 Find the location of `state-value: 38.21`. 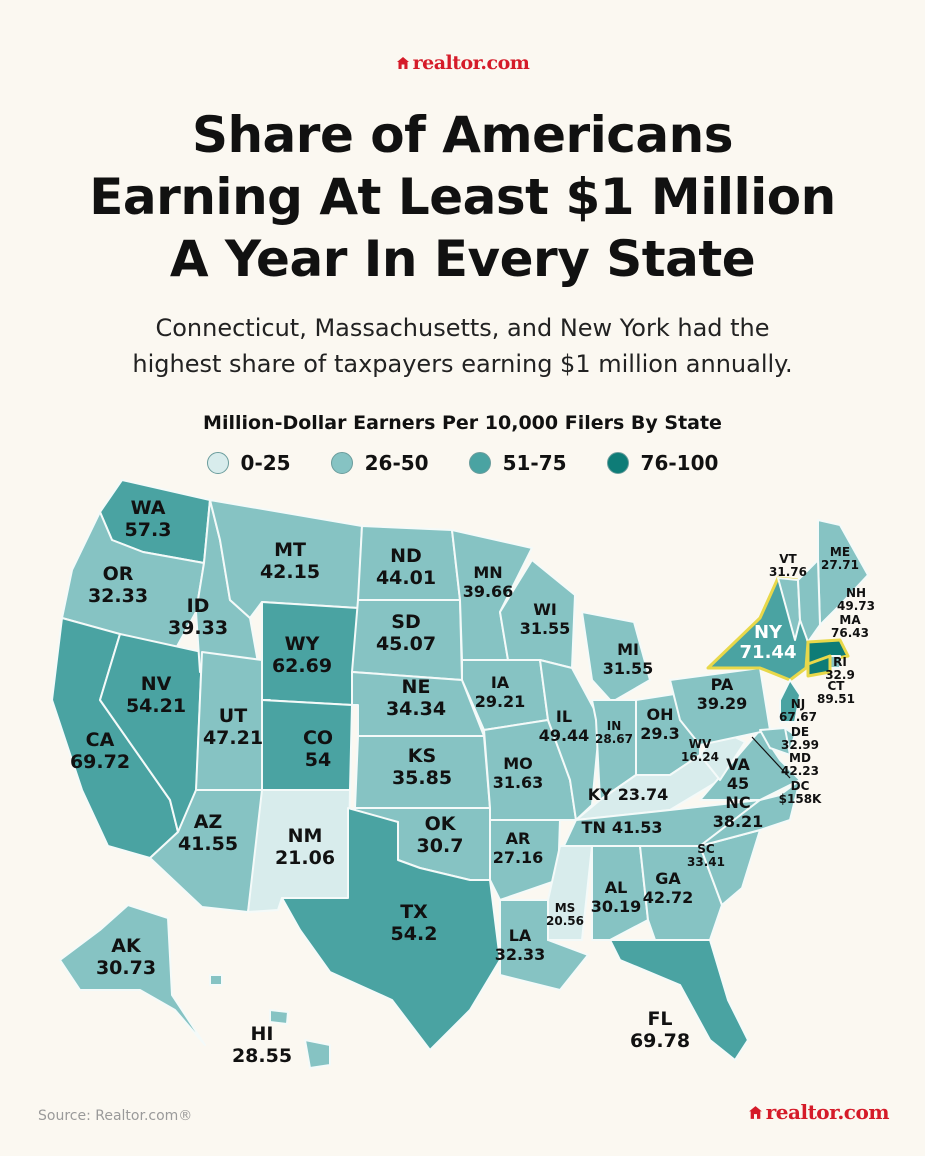

state-value: 38.21 is located at coordinates (738, 821).